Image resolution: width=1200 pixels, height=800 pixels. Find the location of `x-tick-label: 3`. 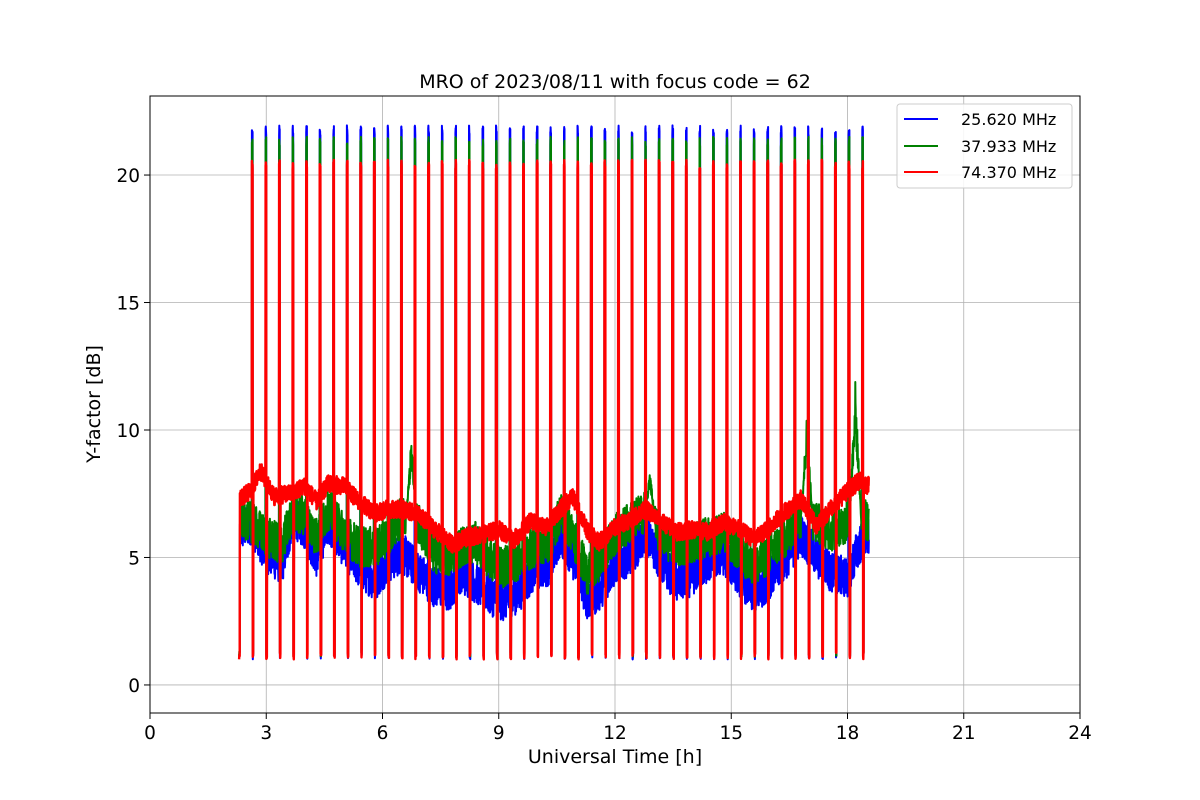

x-tick-label: 3 is located at coordinates (266, 733).